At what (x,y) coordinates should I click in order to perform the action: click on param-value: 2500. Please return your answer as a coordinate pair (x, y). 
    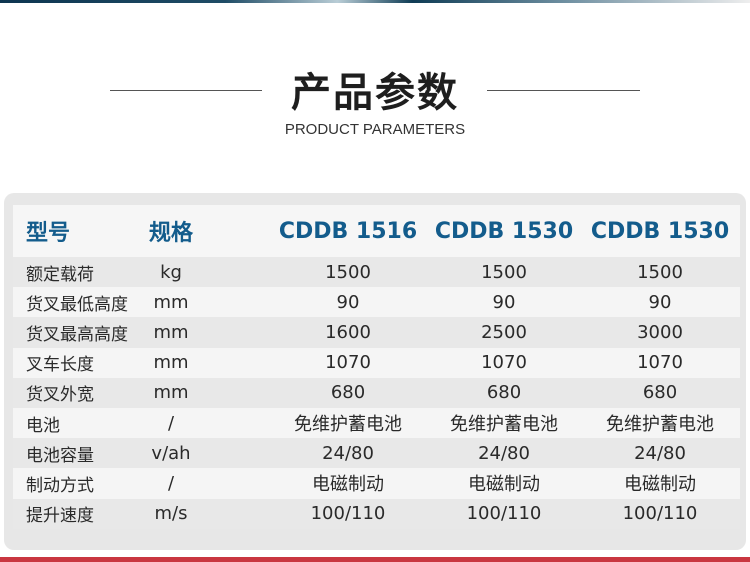
    Looking at the image, I should click on (504, 332).